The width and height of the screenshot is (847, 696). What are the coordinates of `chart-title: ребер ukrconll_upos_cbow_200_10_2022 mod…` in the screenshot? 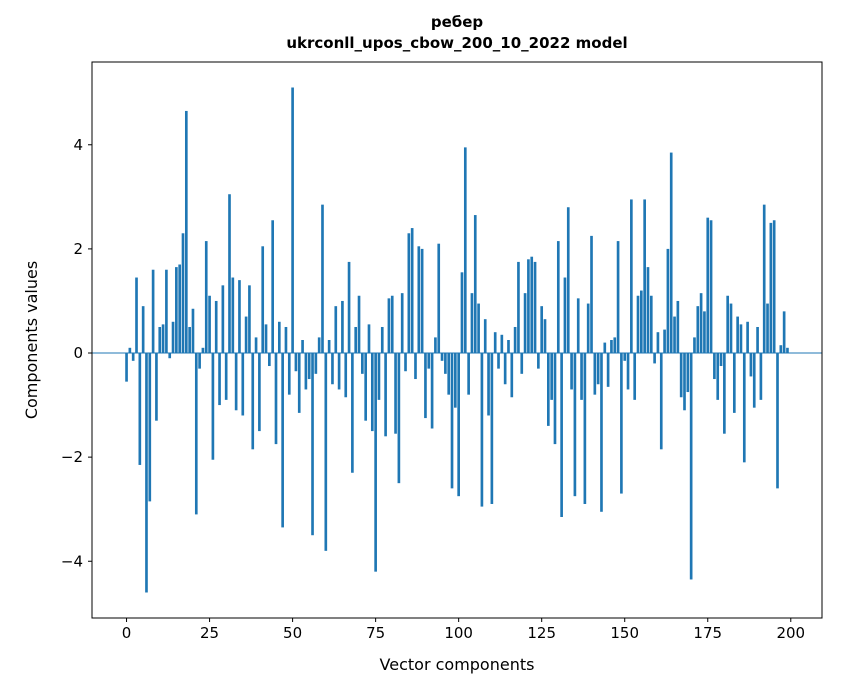 It's located at (457, 33).